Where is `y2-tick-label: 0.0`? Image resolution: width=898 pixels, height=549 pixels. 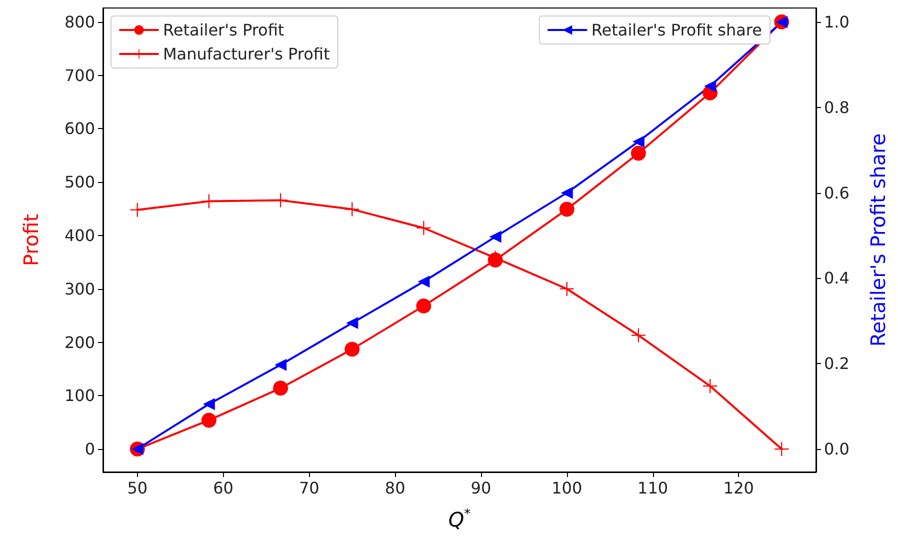 y2-tick-label: 0.0 is located at coordinates (837, 448).